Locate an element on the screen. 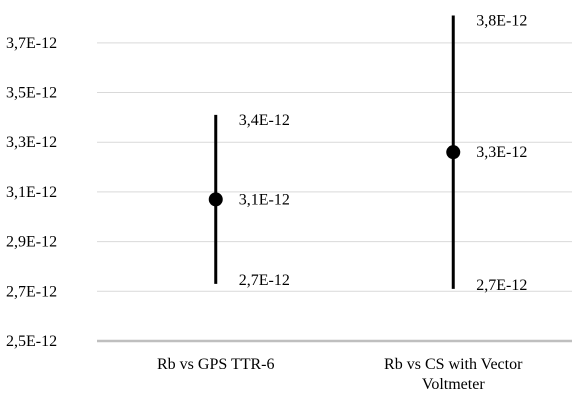 Image resolution: width=585 pixels, height=396 pixels. y-tick-label: 3,1E-12 is located at coordinates (31, 192).